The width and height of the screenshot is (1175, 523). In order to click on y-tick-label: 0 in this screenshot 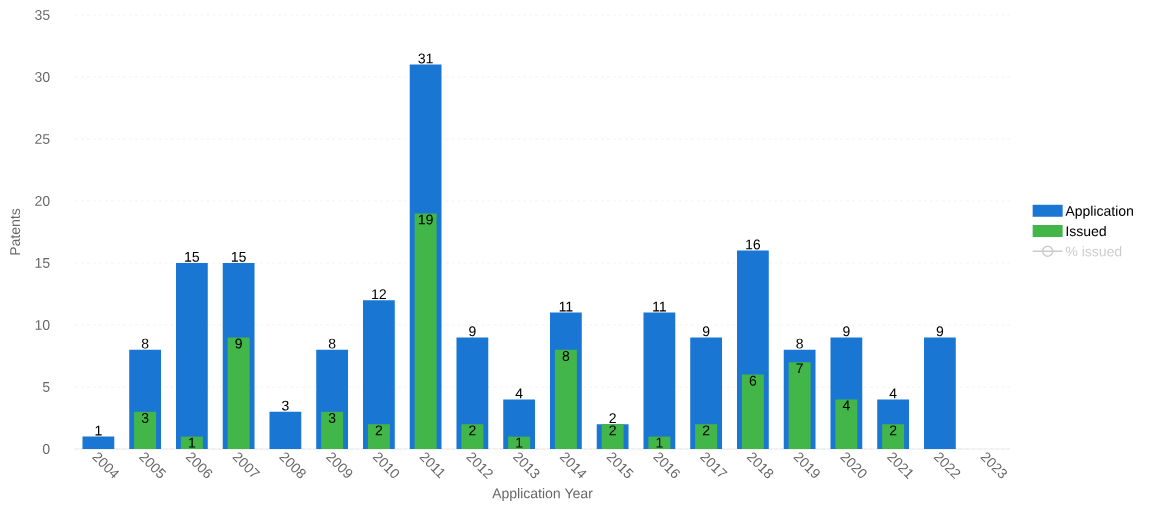, I will do `click(46, 449)`.